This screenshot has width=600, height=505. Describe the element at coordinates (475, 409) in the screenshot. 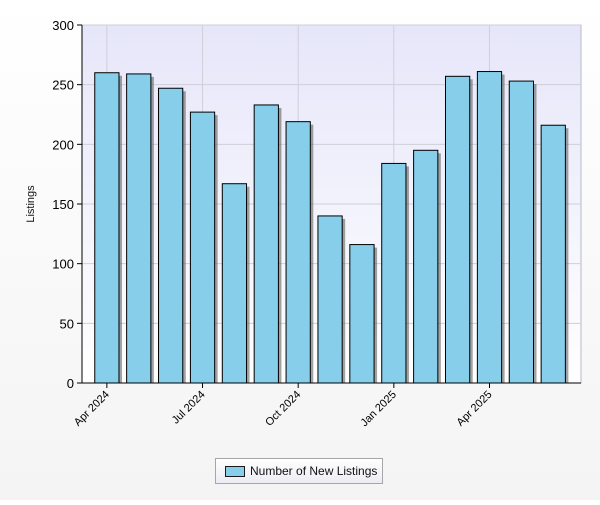

I see `x-tick-label: Apr 2025` at that location.